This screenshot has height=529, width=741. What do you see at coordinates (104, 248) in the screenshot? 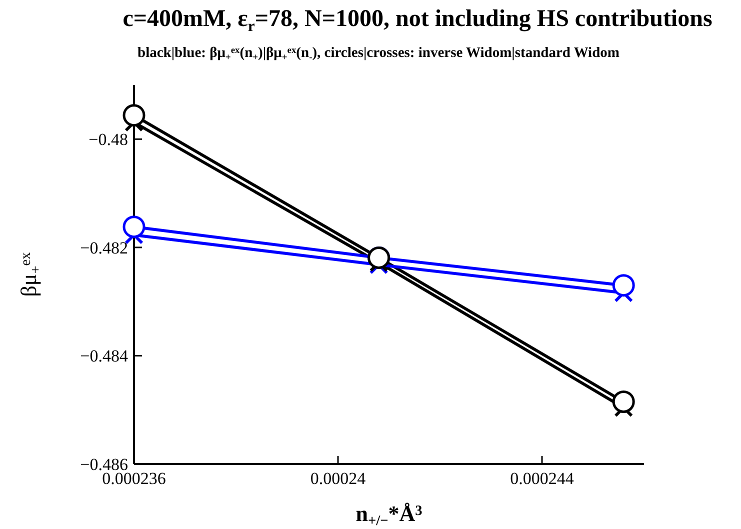
I see `y-tick-label: −0.482` at bounding box center [104, 248].